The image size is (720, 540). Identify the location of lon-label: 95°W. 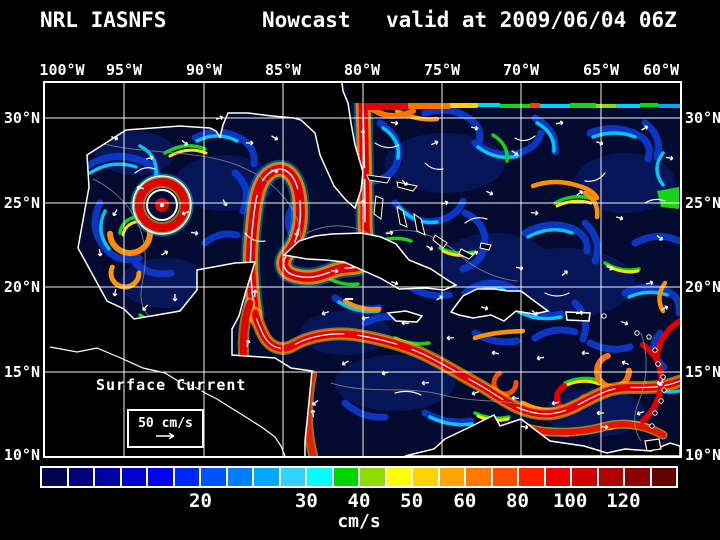
(124, 70).